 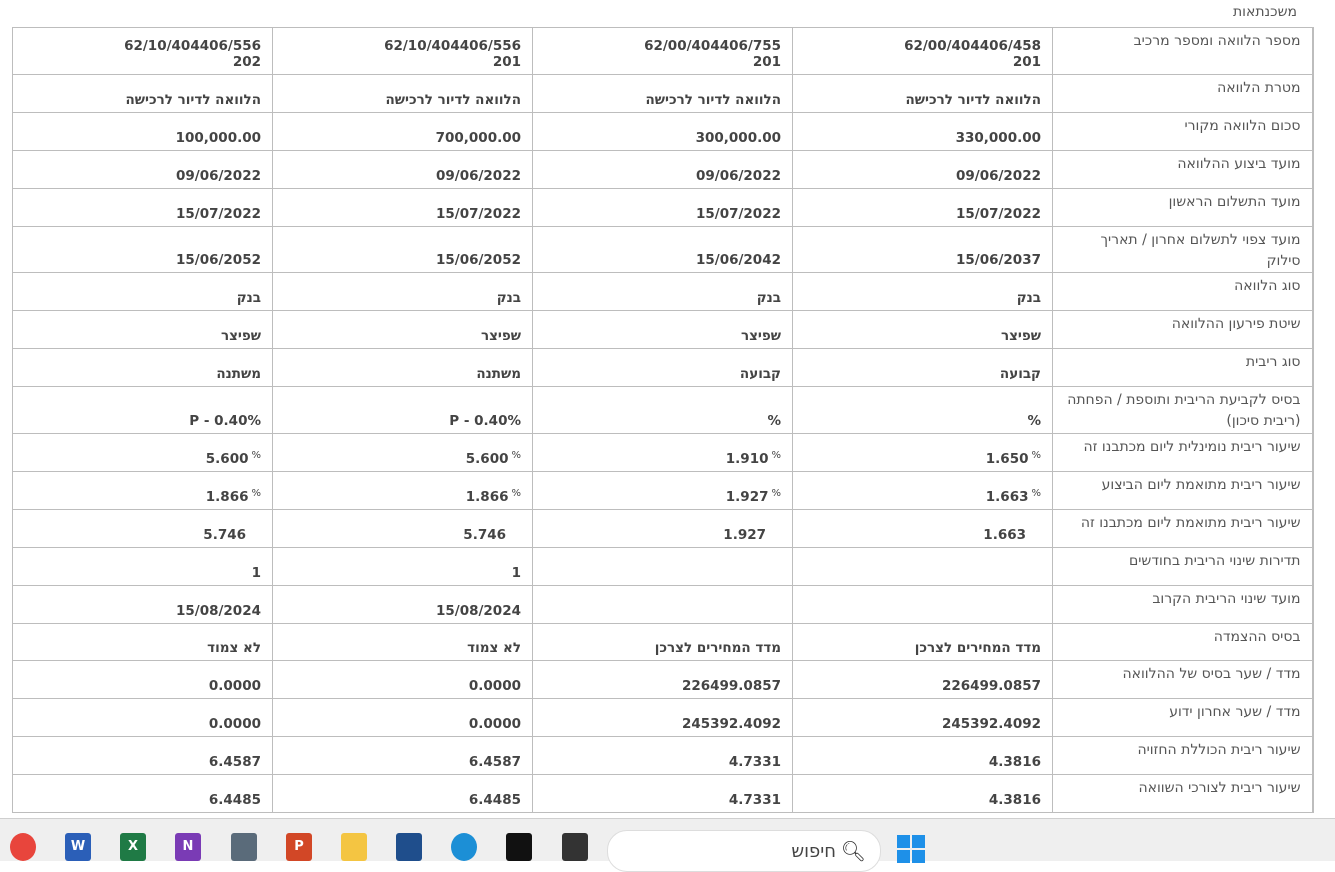 I want to click on word-icon: W, so click(x=78, y=847).